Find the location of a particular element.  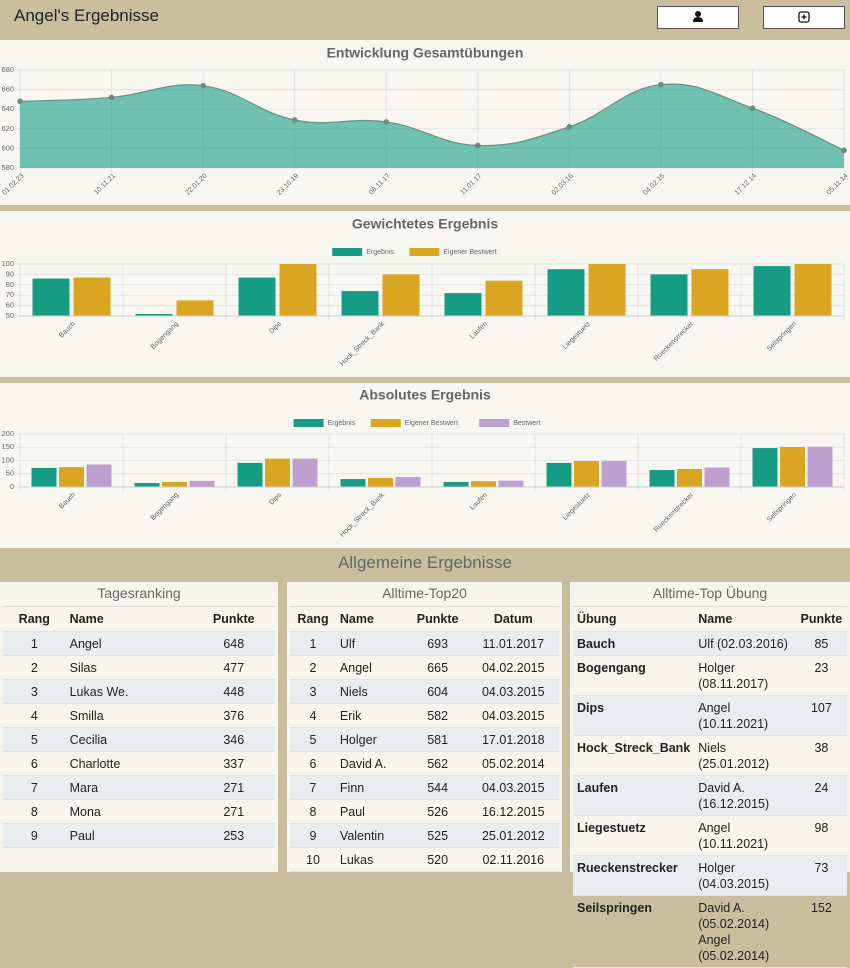

table-cell: 23 is located at coordinates (821, 675).